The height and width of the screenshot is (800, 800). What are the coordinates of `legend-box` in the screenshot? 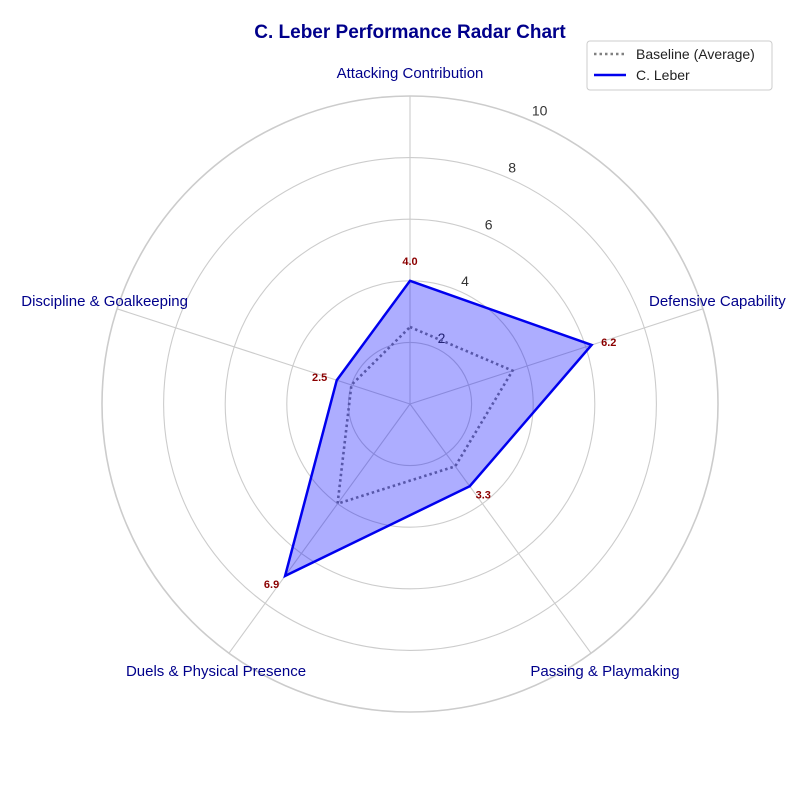 It's located at (679, 65).